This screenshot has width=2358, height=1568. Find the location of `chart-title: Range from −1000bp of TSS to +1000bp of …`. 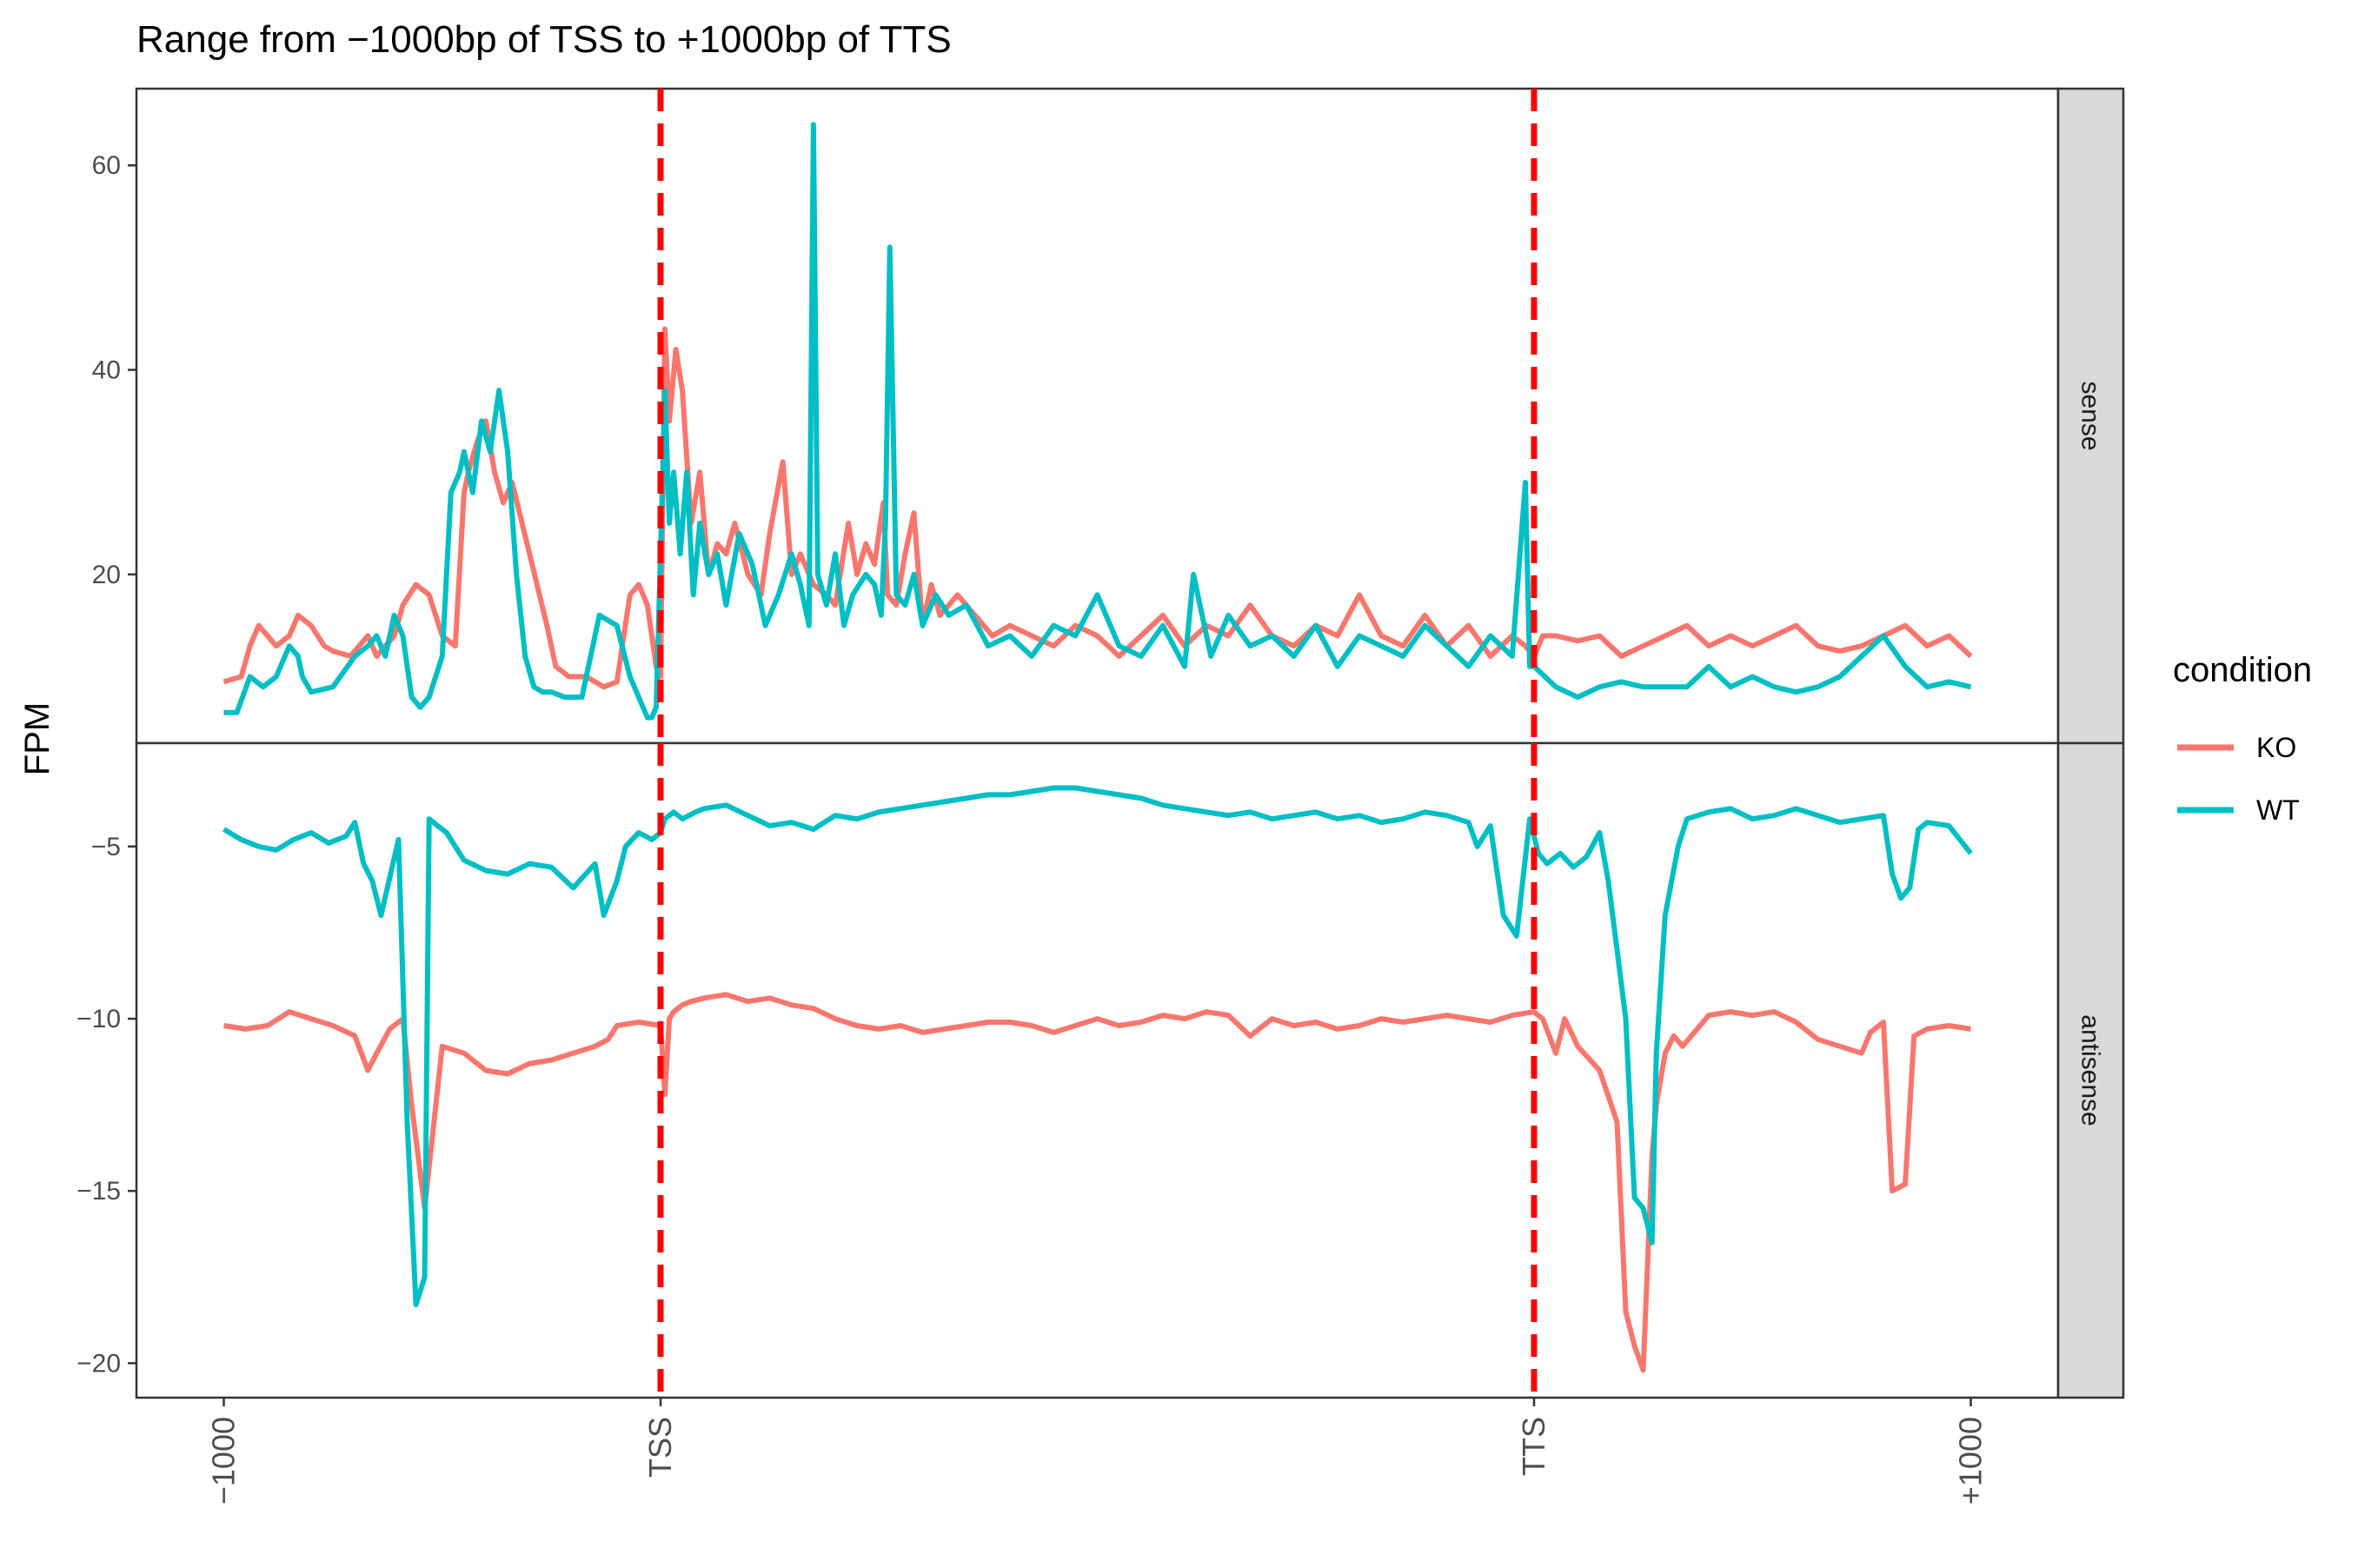

chart-title: Range from −1000bp of TSS to +1000bp of … is located at coordinates (544, 39).